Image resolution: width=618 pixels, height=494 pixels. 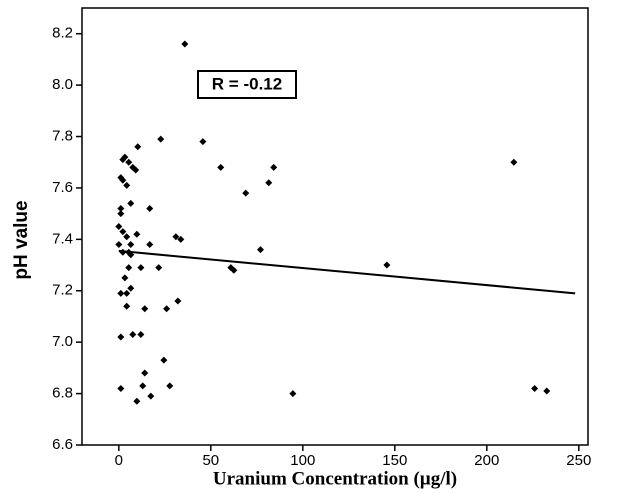 I want to click on annotation: R = -0.12, so click(x=247, y=83).